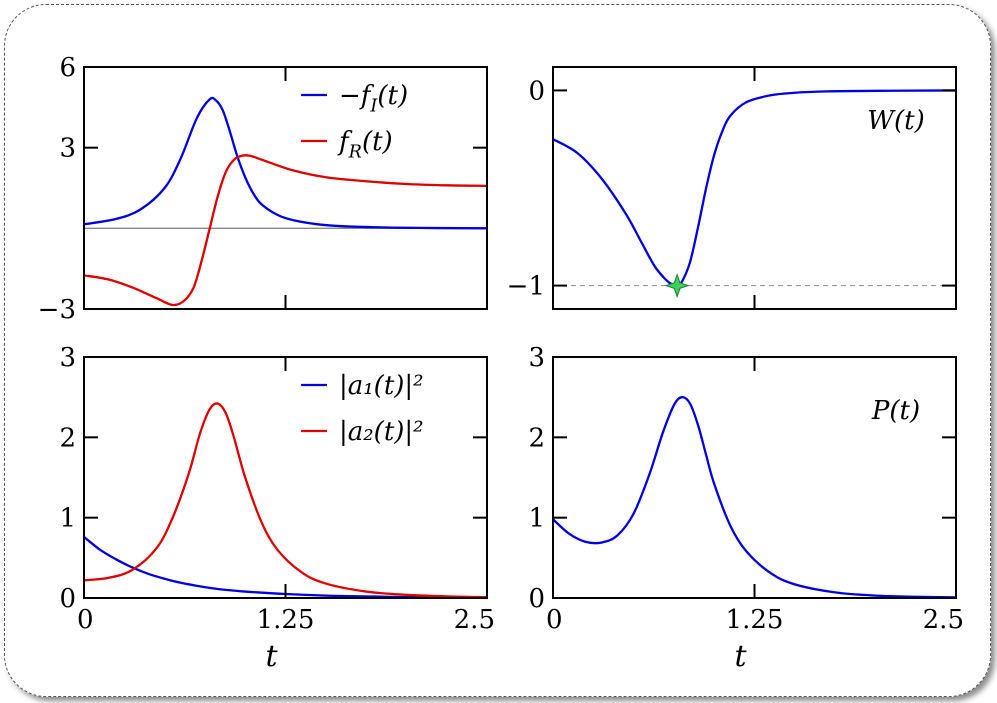  Describe the element at coordinates (677, 286) in the screenshot. I see `minimum-star-marker` at that location.